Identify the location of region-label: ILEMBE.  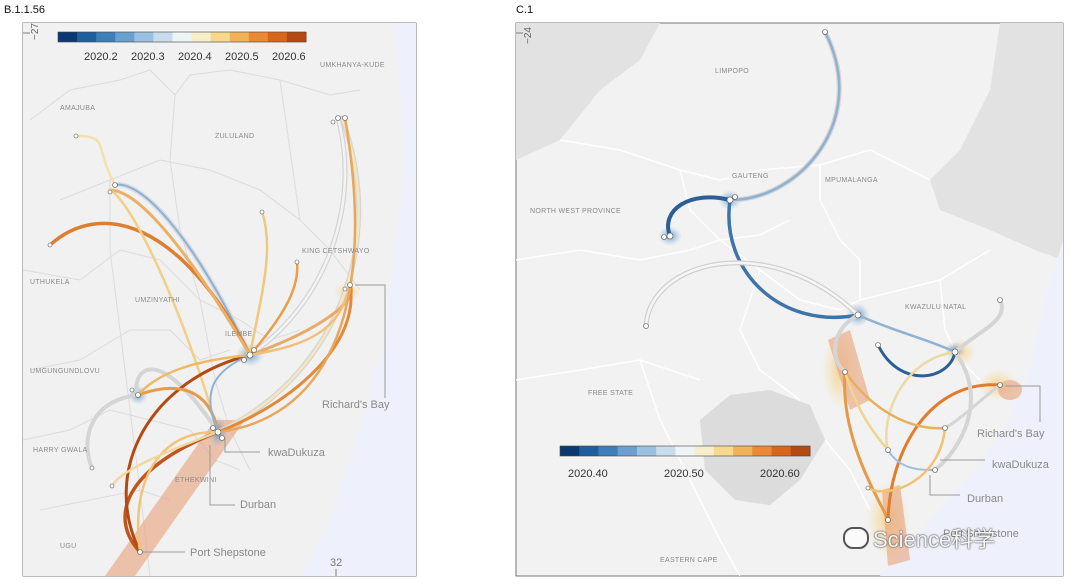
(239, 334).